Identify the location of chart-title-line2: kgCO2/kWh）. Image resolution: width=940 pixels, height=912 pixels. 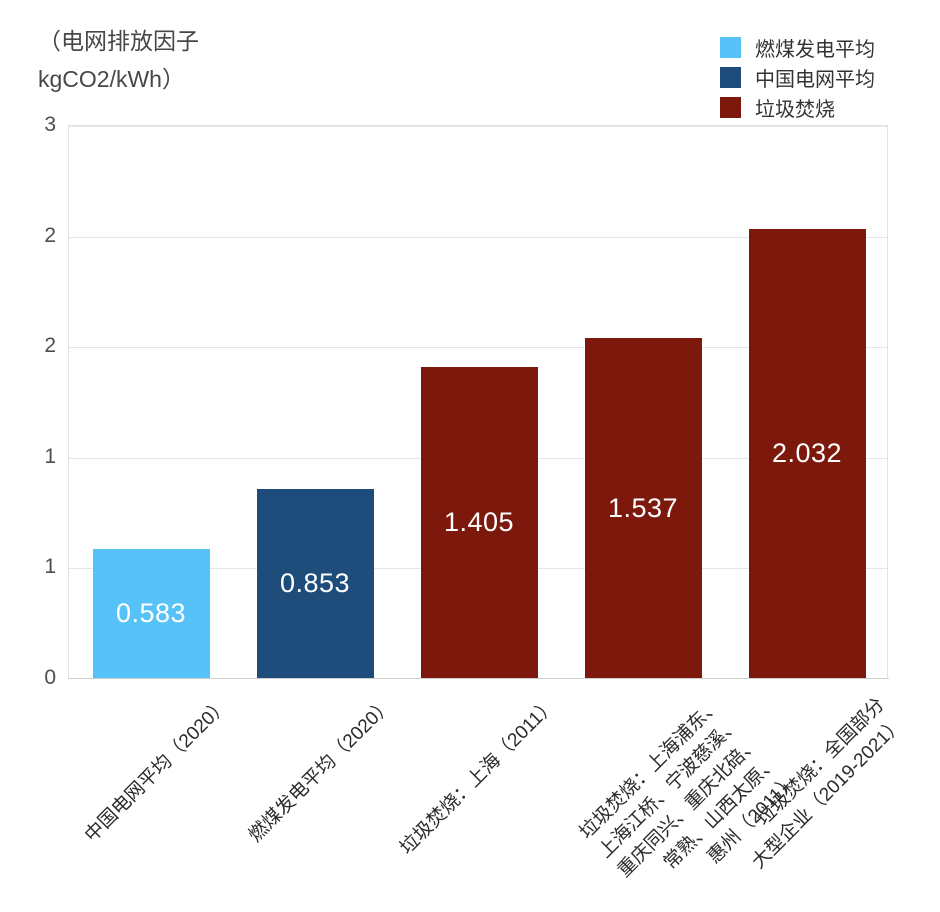
(111, 79).